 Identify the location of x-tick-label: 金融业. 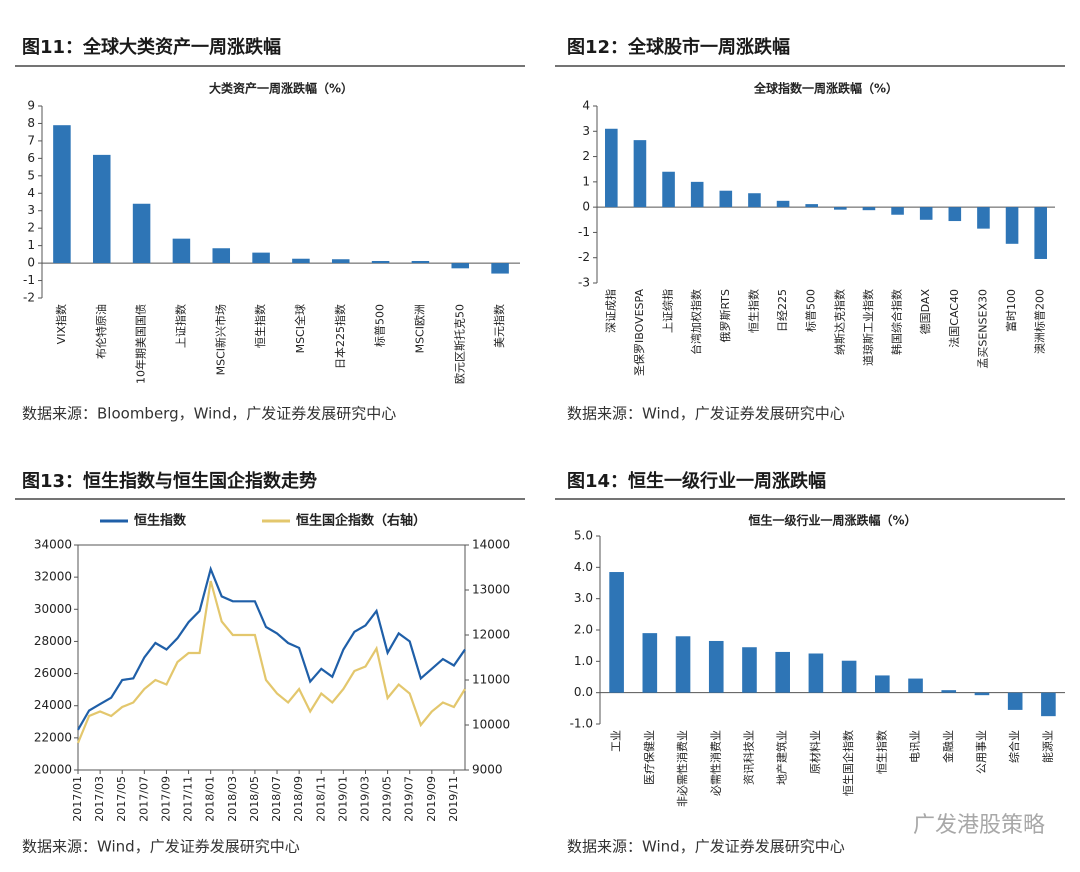
(948, 746).